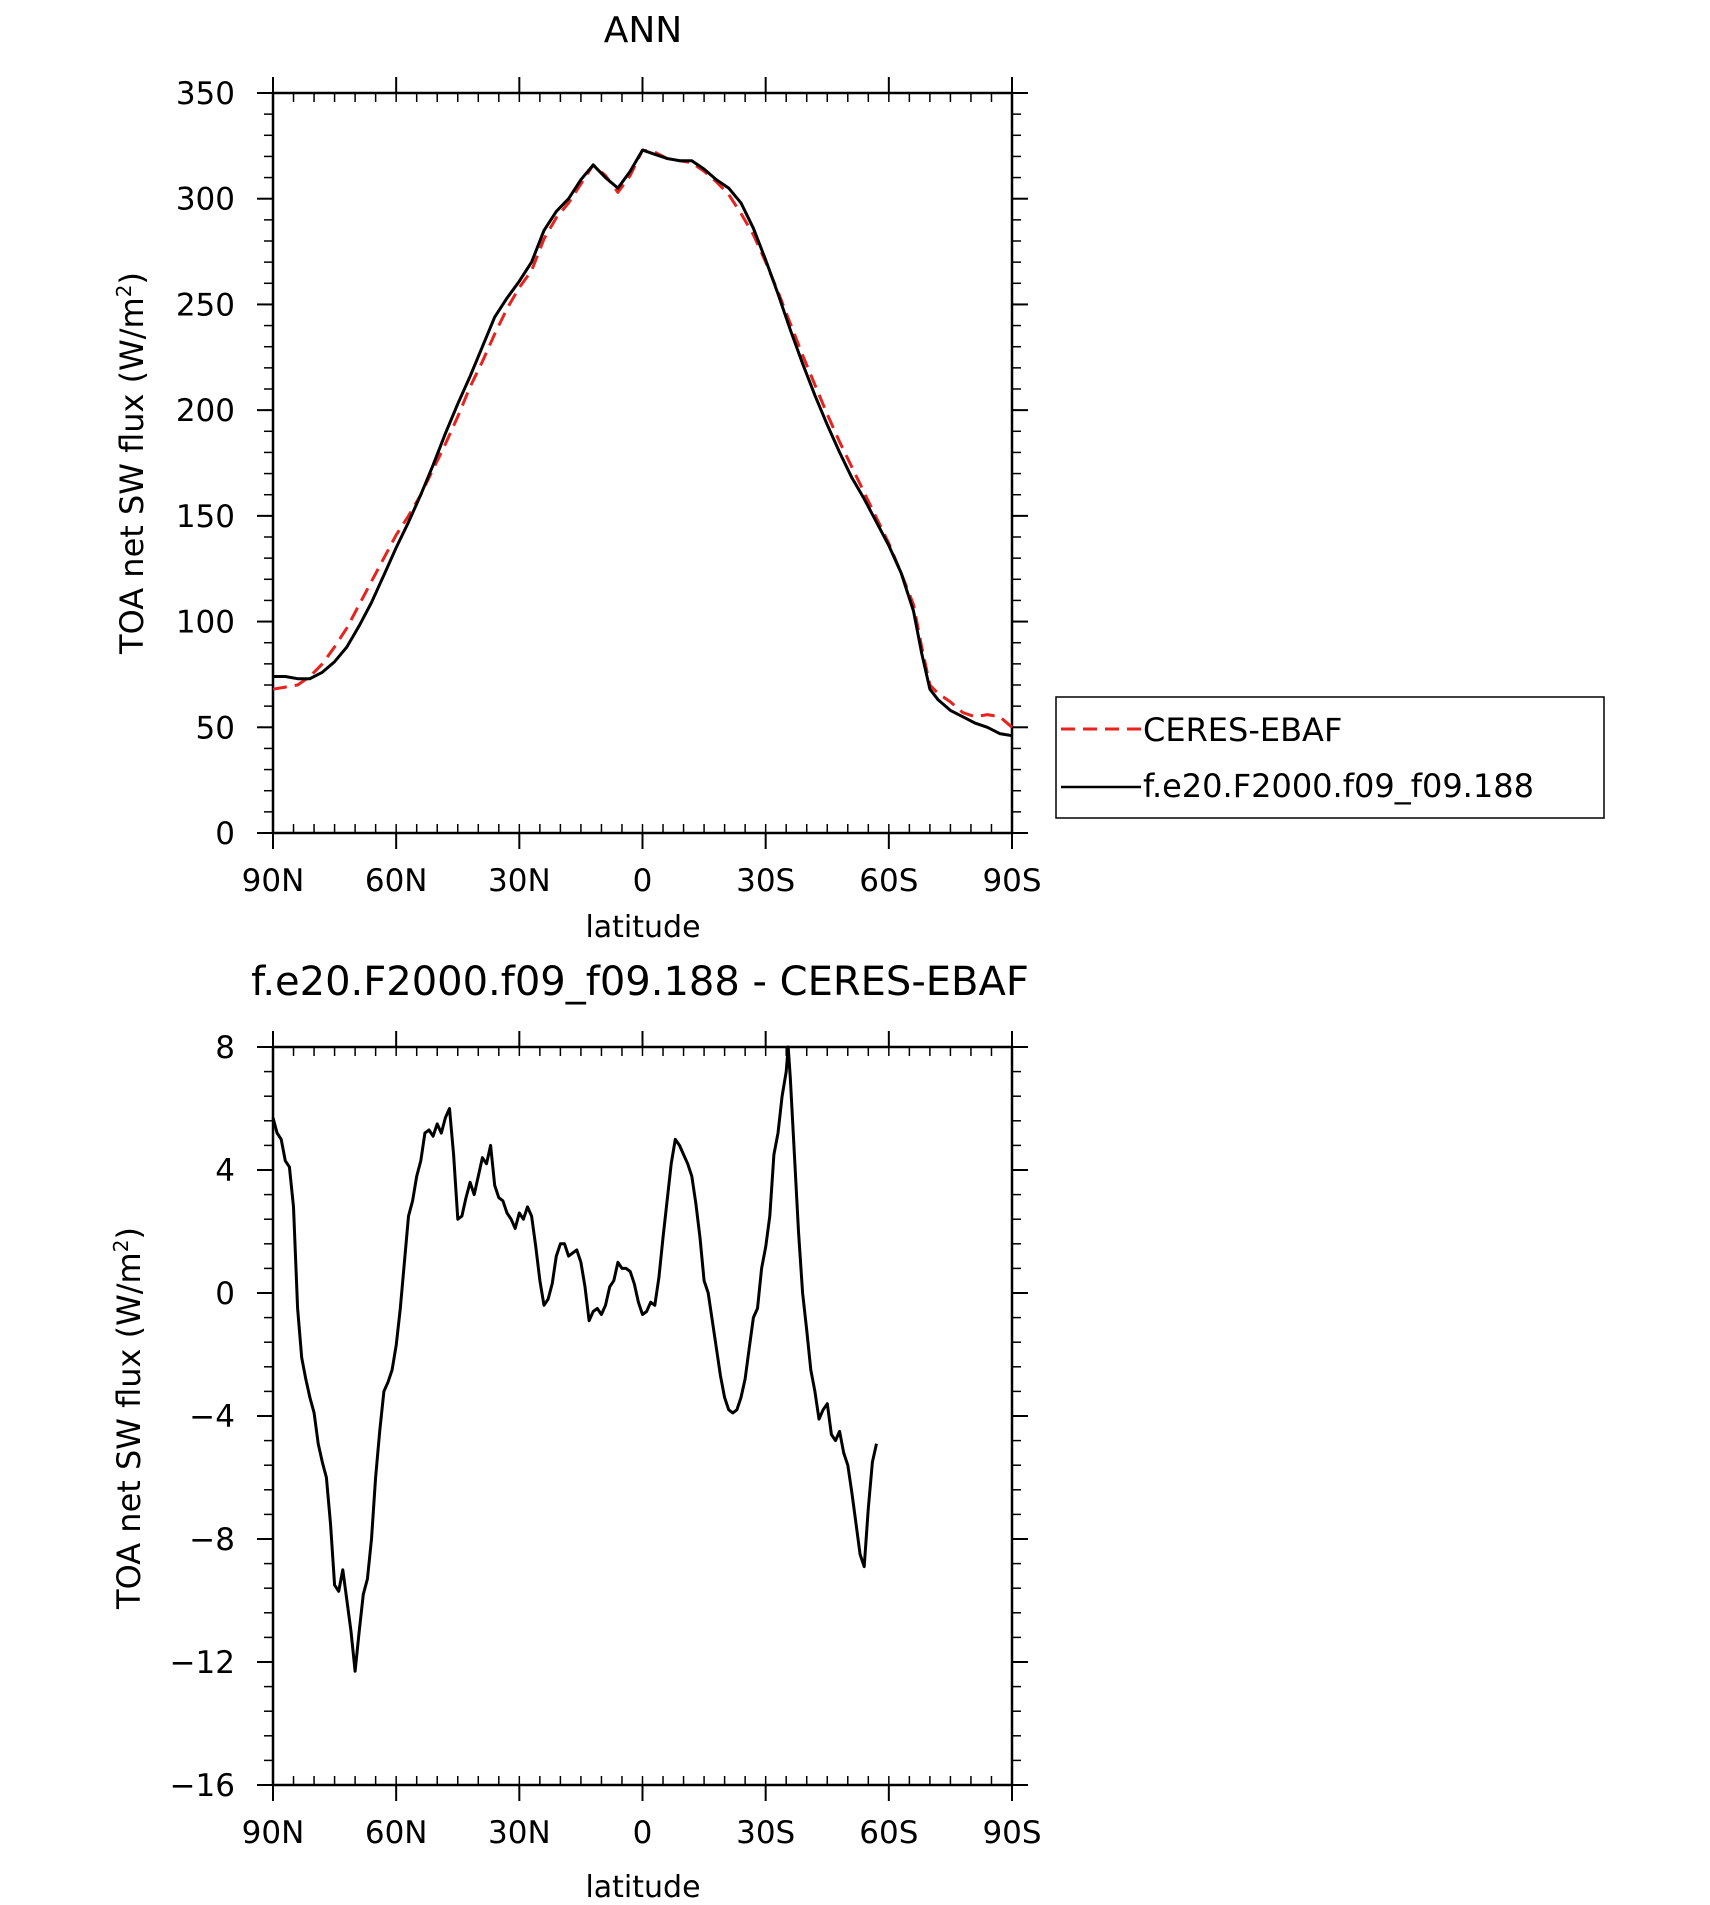 This screenshot has height=1905, width=1710. Describe the element at coordinates (215, 728) in the screenshot. I see `panel0-y-tick-label: 50` at that location.